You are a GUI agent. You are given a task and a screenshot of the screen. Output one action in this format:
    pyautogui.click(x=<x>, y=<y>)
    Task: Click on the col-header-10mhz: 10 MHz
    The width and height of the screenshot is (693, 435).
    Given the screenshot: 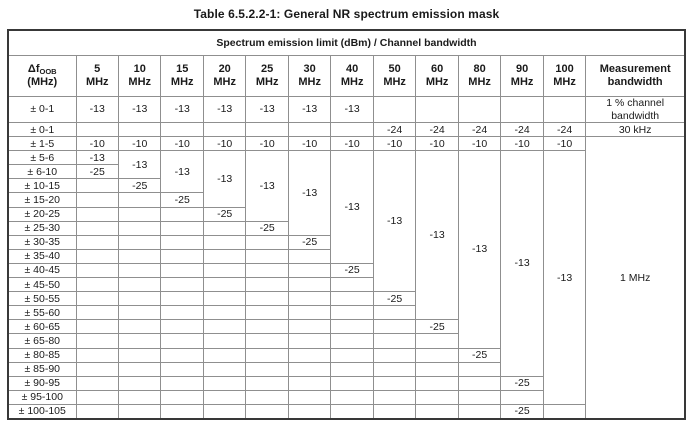 What is the action you would take?
    pyautogui.click(x=139, y=76)
    